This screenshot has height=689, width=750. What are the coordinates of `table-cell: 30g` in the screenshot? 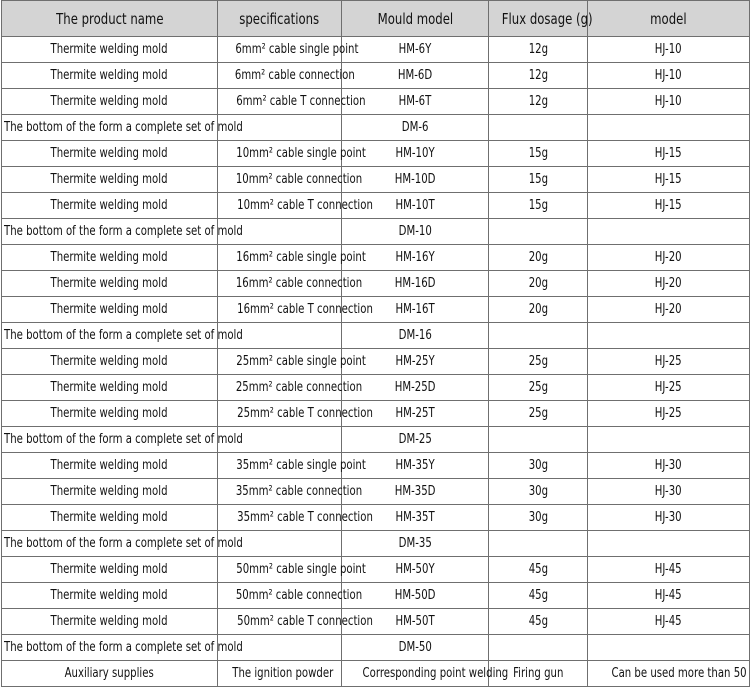 It's located at (538, 517).